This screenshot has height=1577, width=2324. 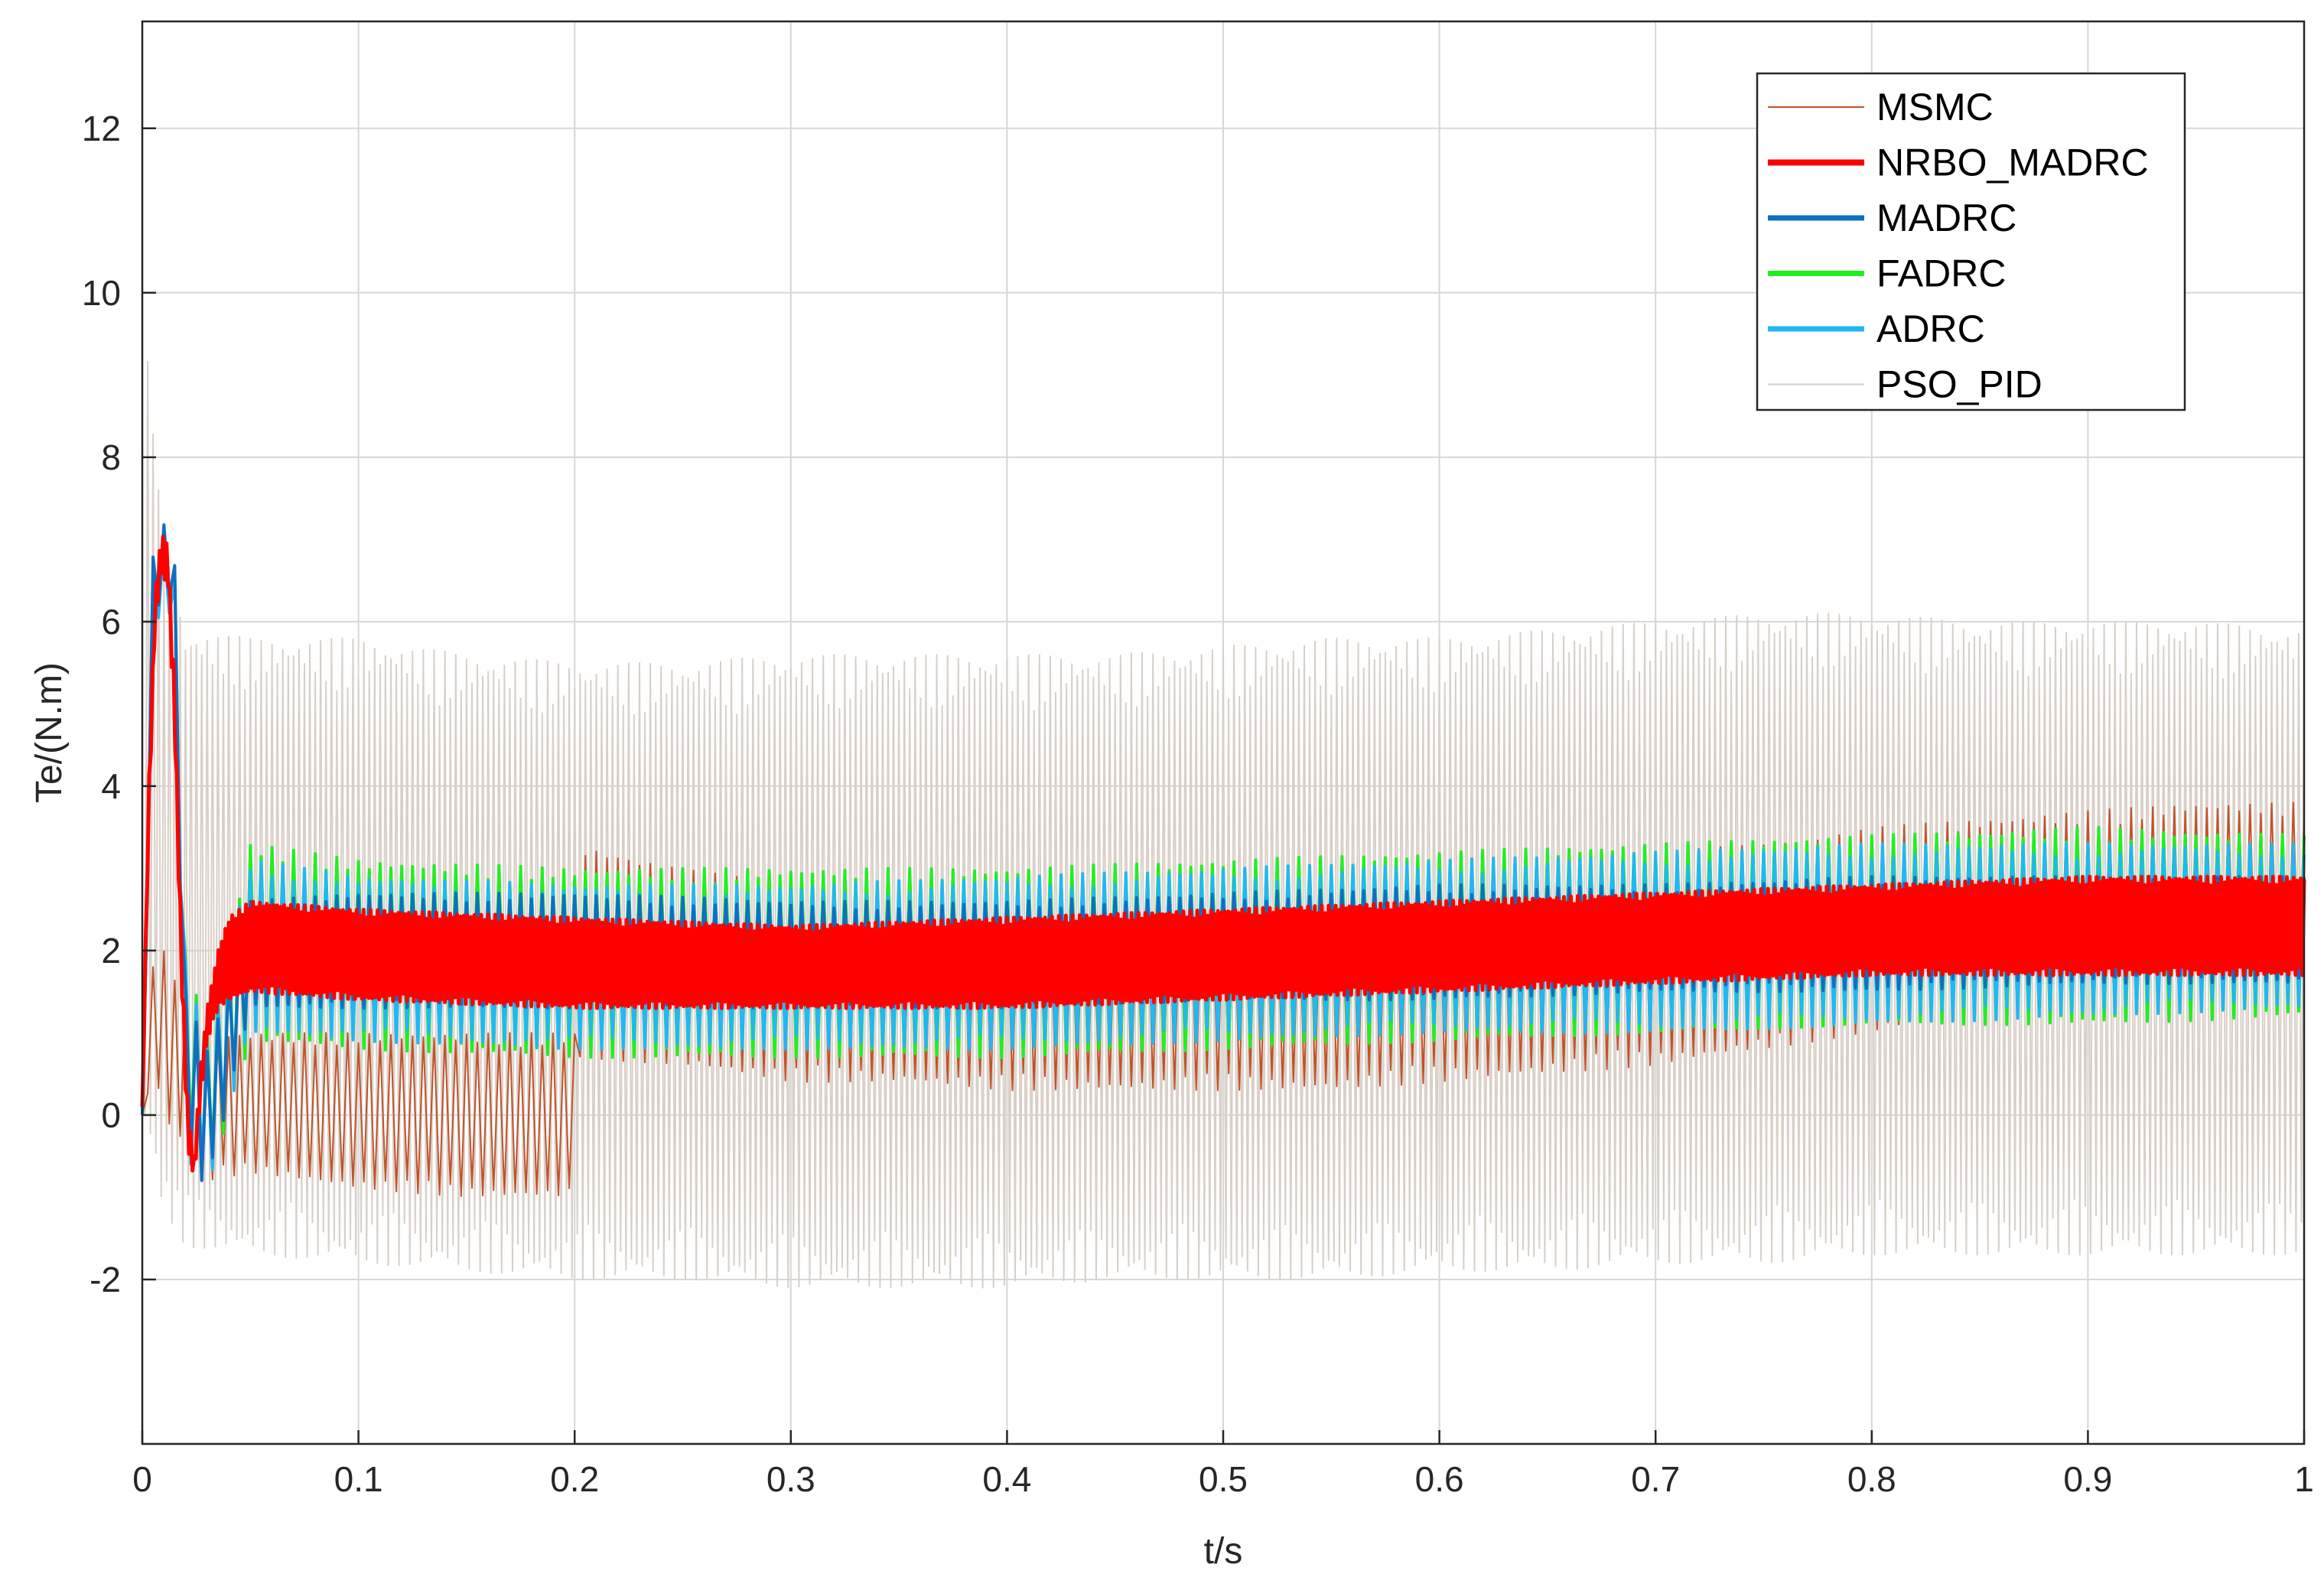 I want to click on x-tick-label: 0.6, so click(x=1439, y=1479).